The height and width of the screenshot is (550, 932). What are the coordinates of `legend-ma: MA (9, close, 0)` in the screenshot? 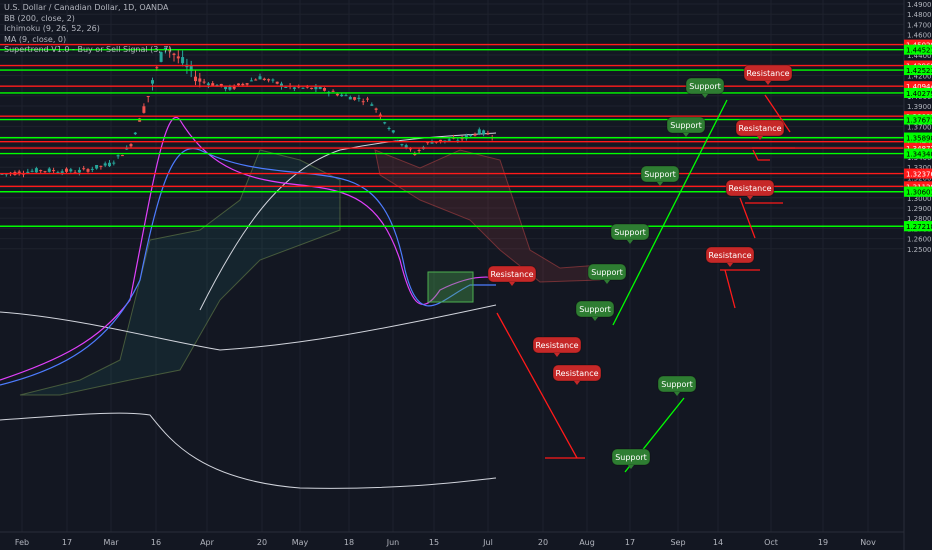 It's located at (35, 39).